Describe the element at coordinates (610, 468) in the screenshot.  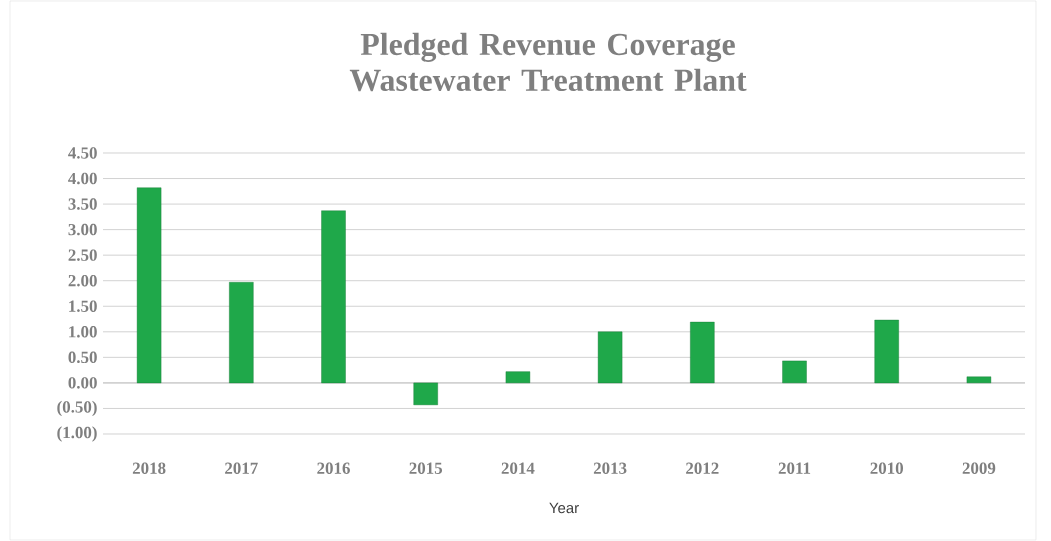
I see `x-tick-label: 2013` at that location.